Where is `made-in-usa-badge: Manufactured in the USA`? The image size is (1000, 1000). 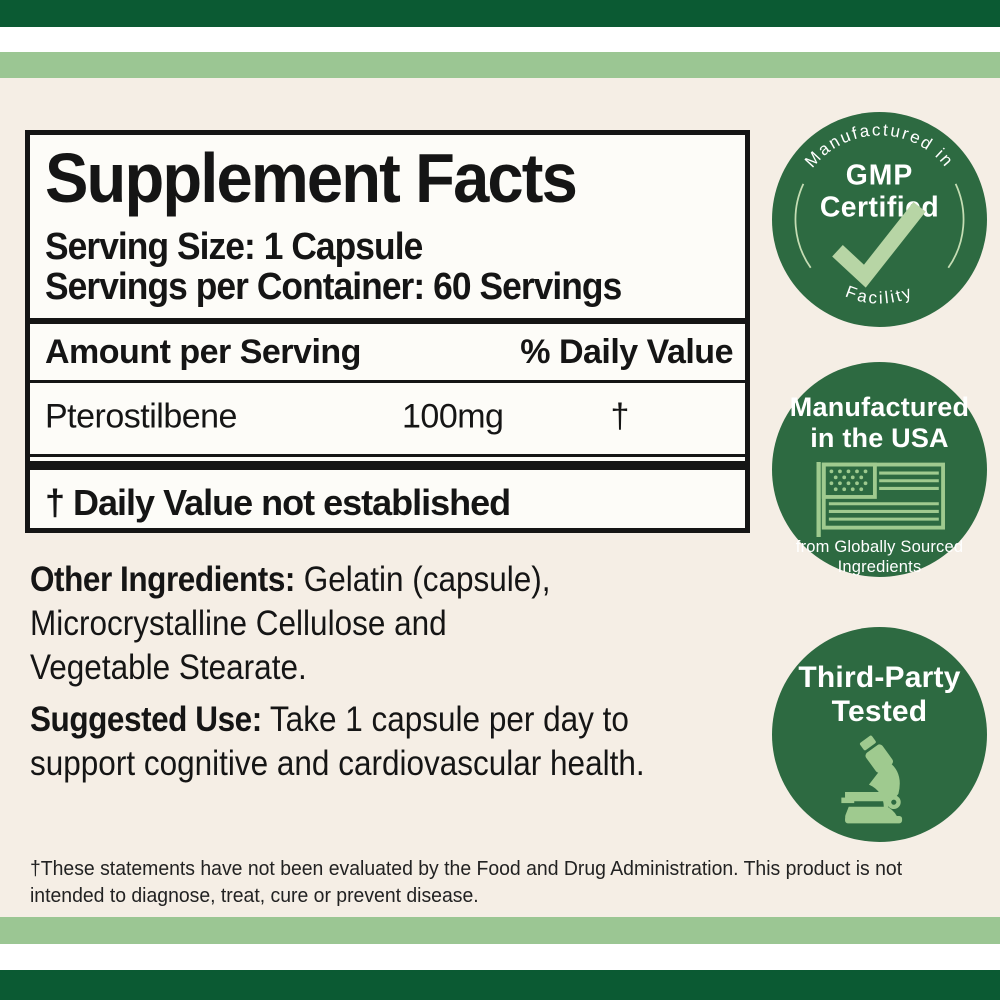 made-in-usa-badge: Manufactured in the USA is located at coordinates (879, 469).